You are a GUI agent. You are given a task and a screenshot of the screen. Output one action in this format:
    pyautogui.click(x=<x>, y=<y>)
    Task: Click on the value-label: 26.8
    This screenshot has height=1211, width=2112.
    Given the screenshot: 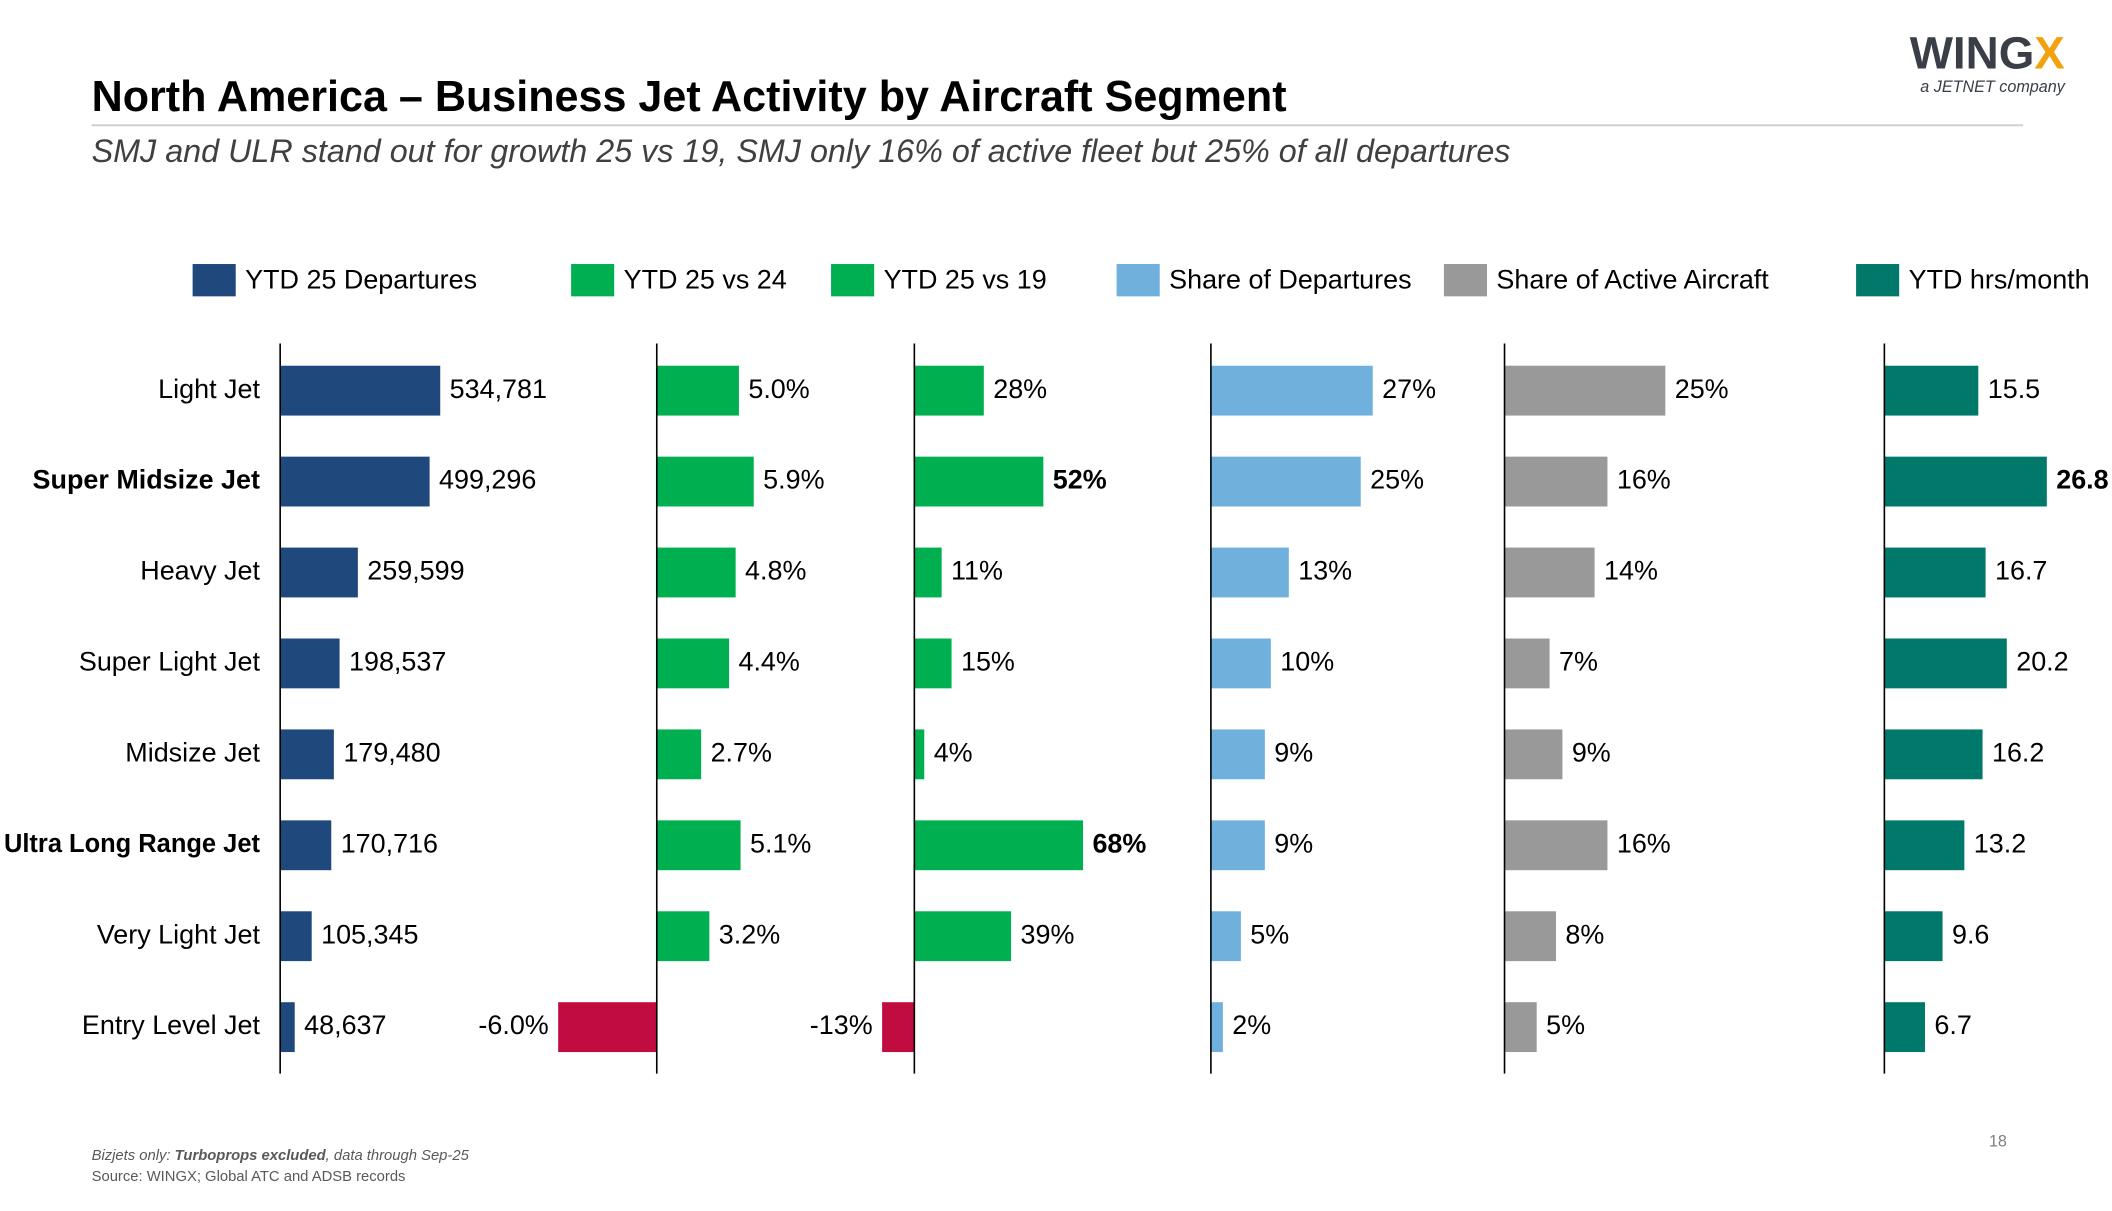 What is the action you would take?
    pyautogui.click(x=2082, y=480)
    